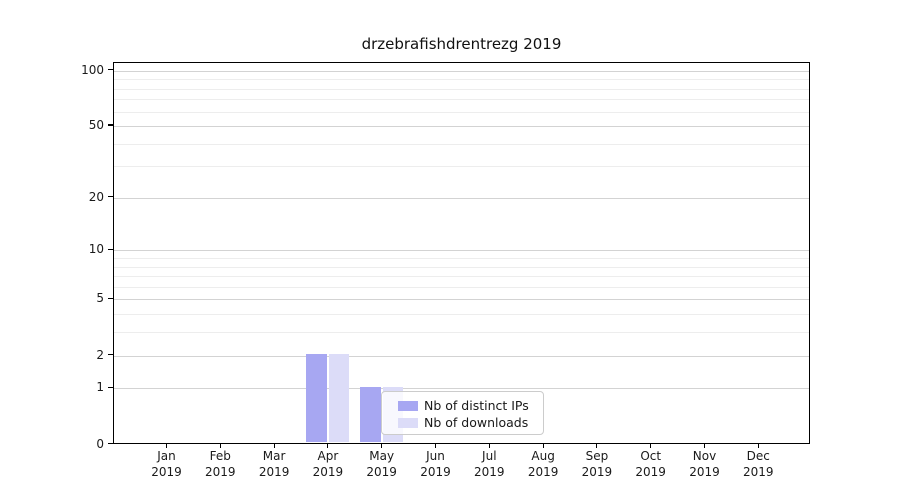 The width and height of the screenshot is (900, 500). Describe the element at coordinates (476, 422) in the screenshot. I see `legend-label-downloads: Nb of downloads` at that location.